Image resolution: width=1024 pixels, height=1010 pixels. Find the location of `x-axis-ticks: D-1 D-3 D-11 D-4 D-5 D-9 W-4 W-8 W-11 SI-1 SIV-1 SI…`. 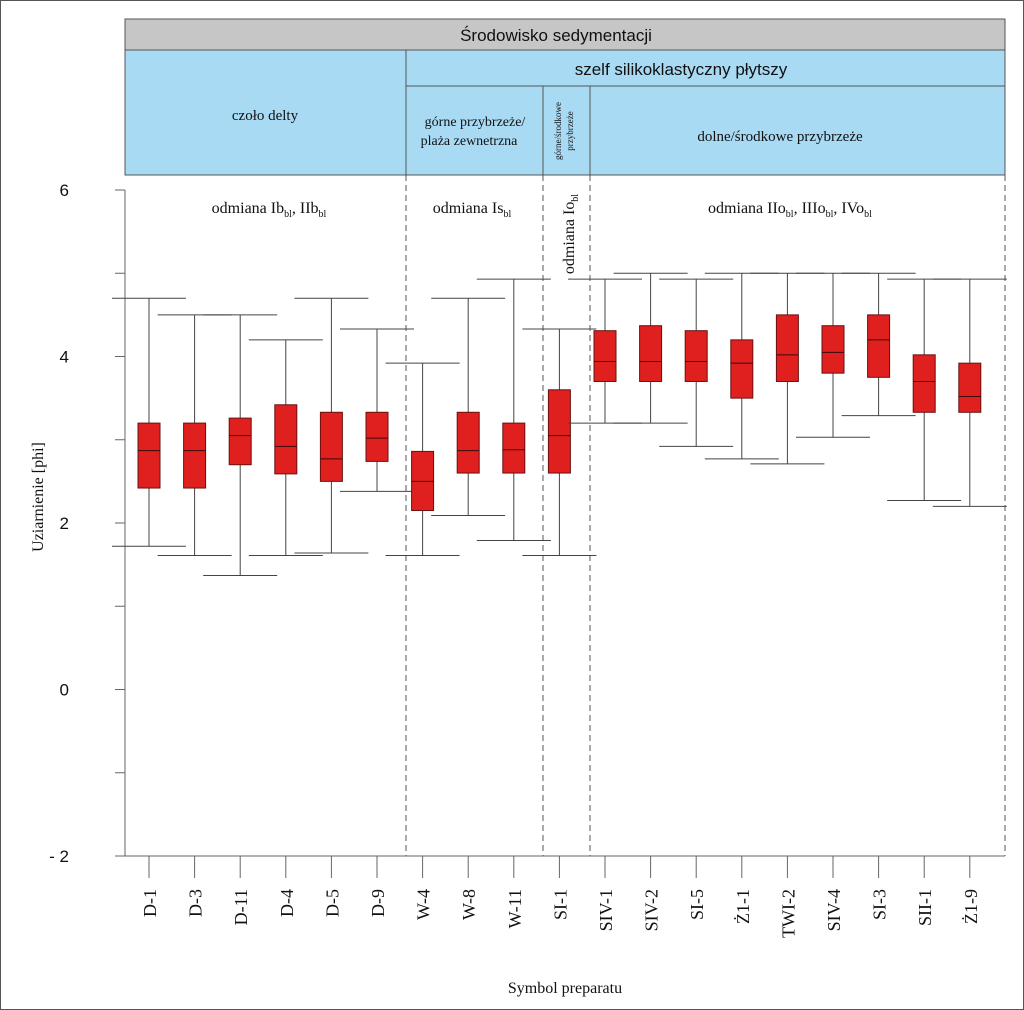

x-axis-ticks: D-1 D-3 D-11 D-4 D-5 D-9 W-4 W-8 W-11 SI-1 SIV-1 SI… is located at coordinates (560, 897).